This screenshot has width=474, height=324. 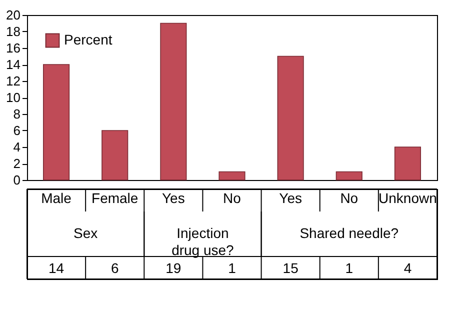 What do you see at coordinates (114, 268) in the screenshot?
I see `data-label: 6` at bounding box center [114, 268].